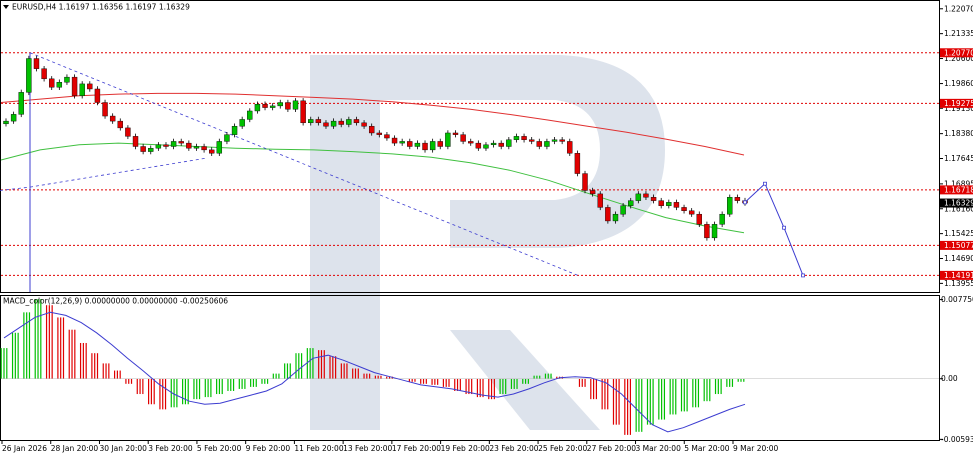  I want to click on price-tick-label: 1.15425, so click(958, 233).